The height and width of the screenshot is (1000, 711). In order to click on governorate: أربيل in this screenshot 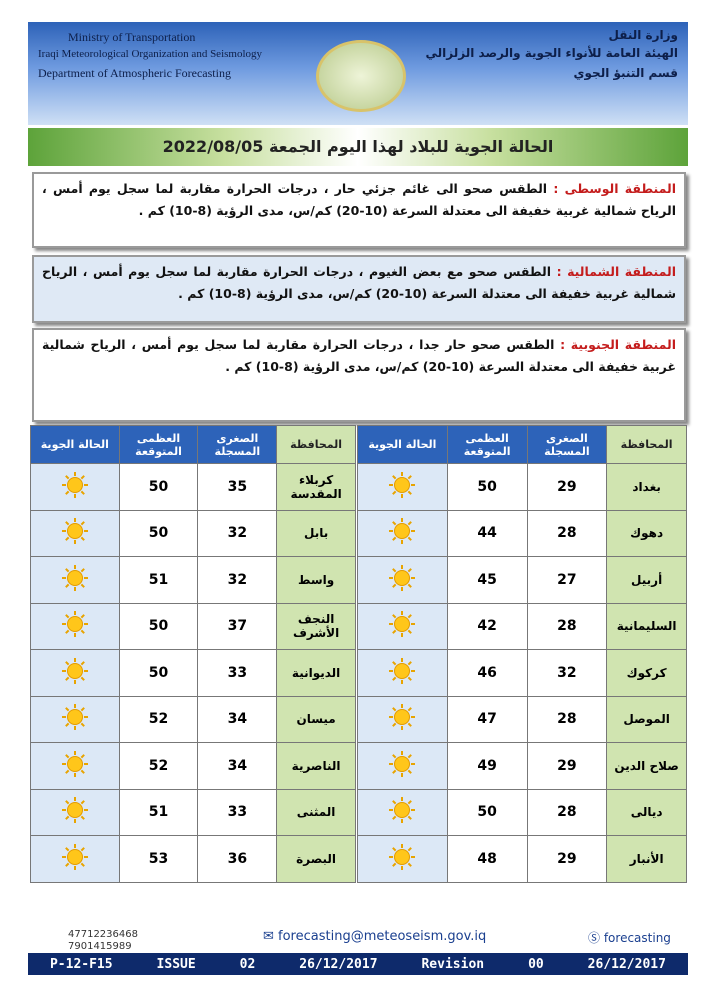, I will do `click(646, 580)`.